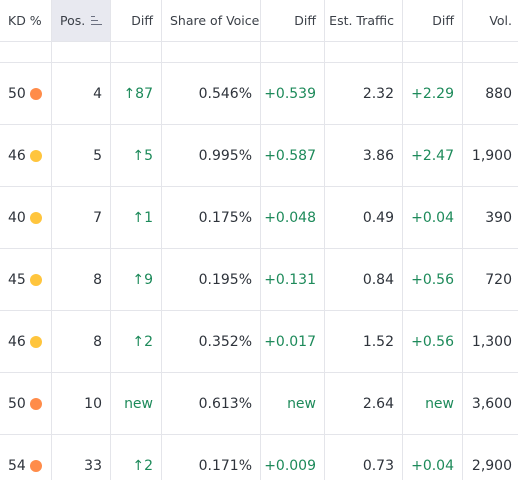 The width and height of the screenshot is (518, 480). What do you see at coordinates (17, 279) in the screenshot?
I see `kd-cell-value: 45` at bounding box center [17, 279].